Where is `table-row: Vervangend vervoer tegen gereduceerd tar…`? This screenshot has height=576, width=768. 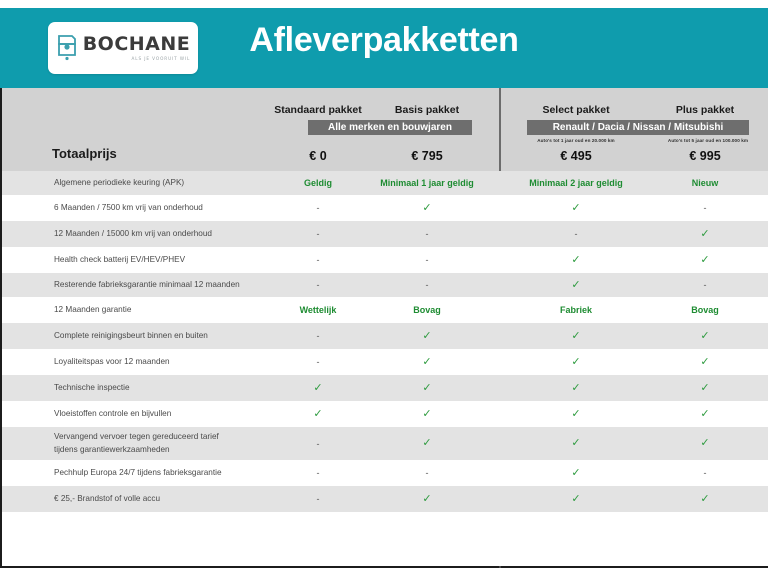 table-row: Vervangend vervoer tegen gereduceerd tar… is located at coordinates (385, 443).